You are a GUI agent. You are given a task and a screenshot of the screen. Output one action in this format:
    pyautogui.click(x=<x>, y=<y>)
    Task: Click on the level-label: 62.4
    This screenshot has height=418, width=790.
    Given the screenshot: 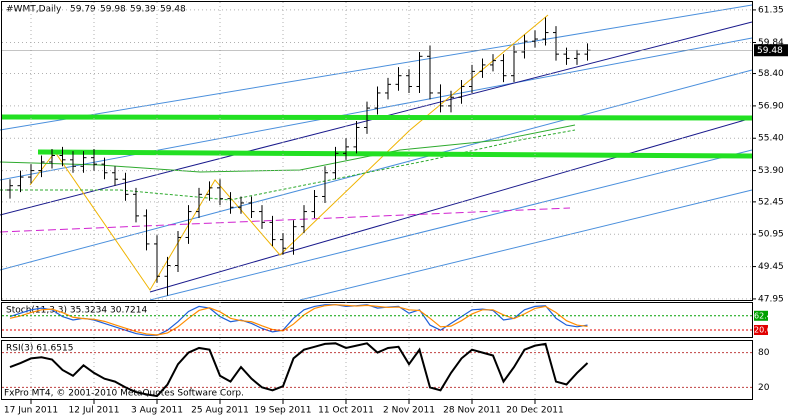 What is the action you would take?
    pyautogui.click(x=763, y=315)
    